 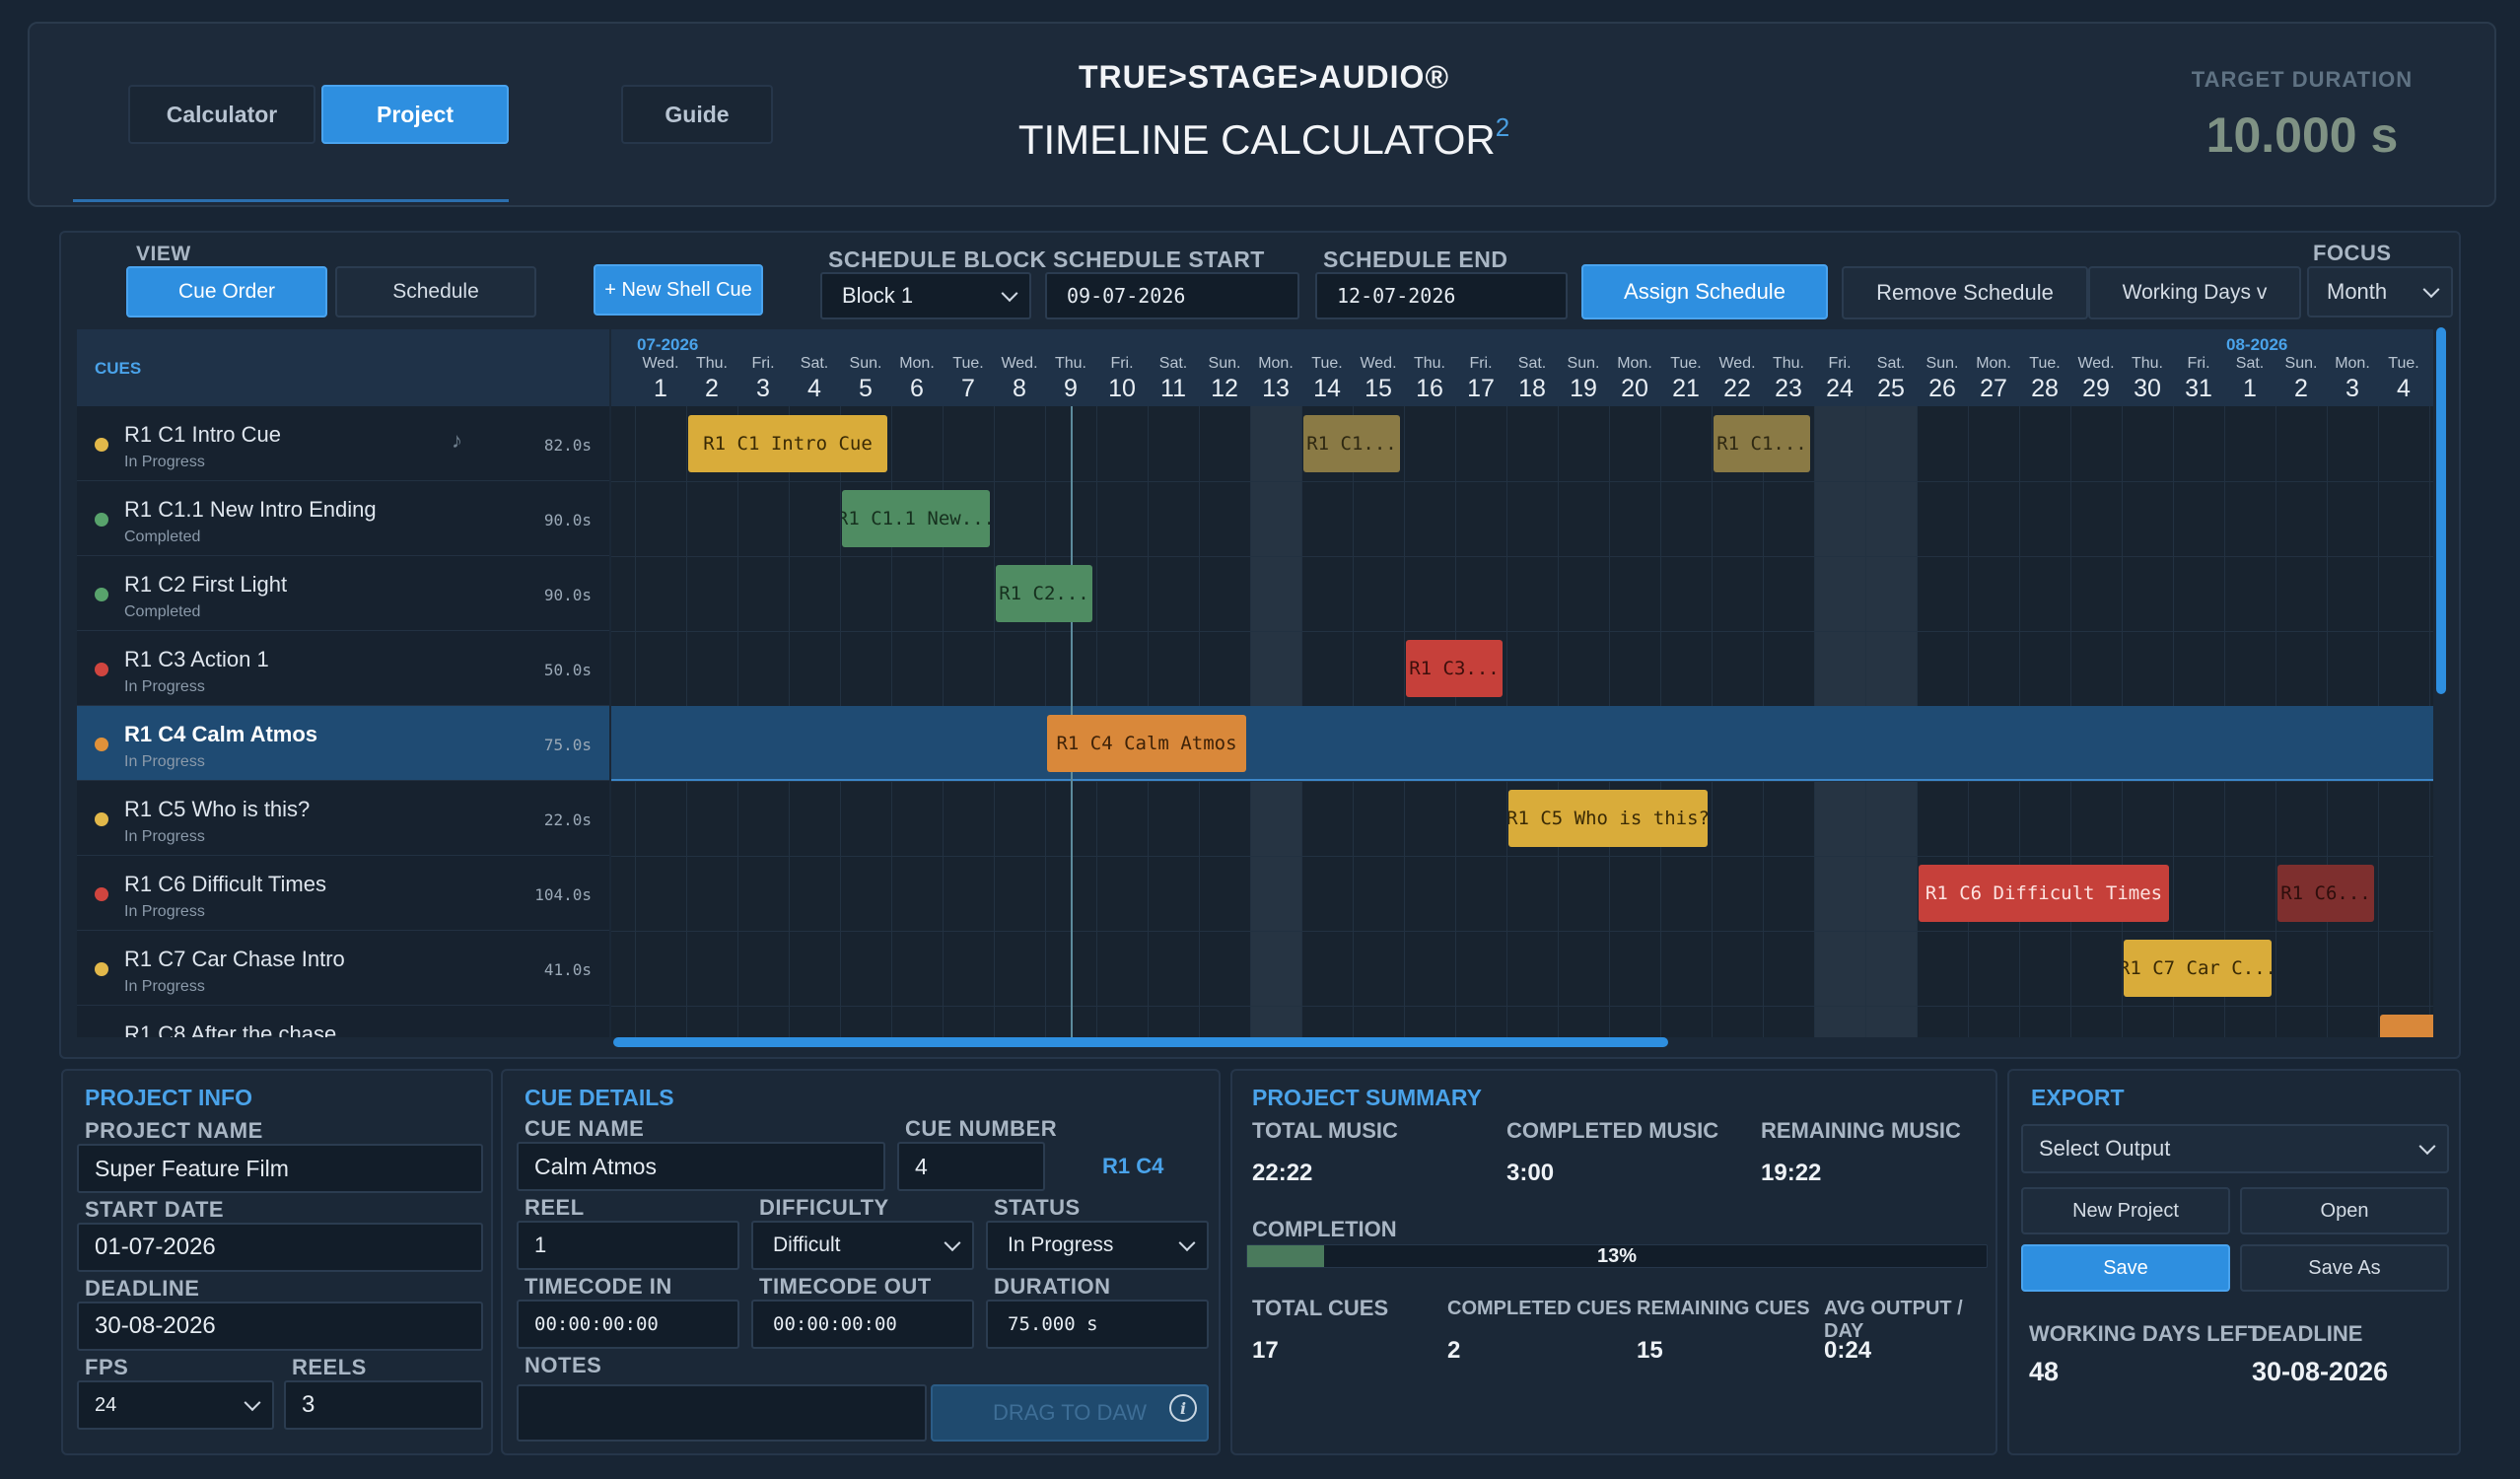 What do you see at coordinates (1159, 259) in the screenshot?
I see `schedule-start-label: SCHEDULE START` at bounding box center [1159, 259].